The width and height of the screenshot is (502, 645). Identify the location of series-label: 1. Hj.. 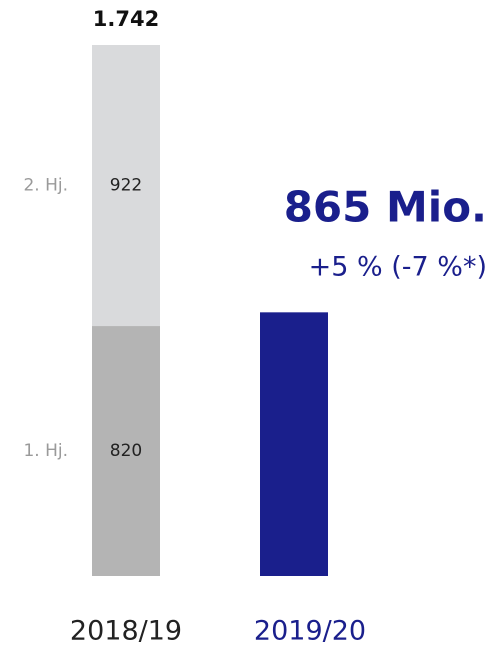
(45, 451).